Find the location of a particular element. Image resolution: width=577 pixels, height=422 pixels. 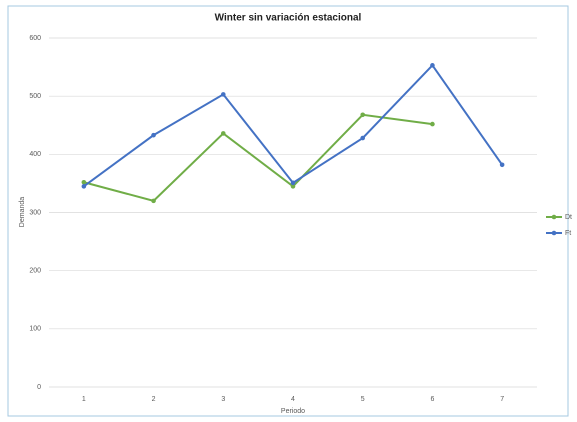

y-tick-label: 400 is located at coordinates (35, 154).